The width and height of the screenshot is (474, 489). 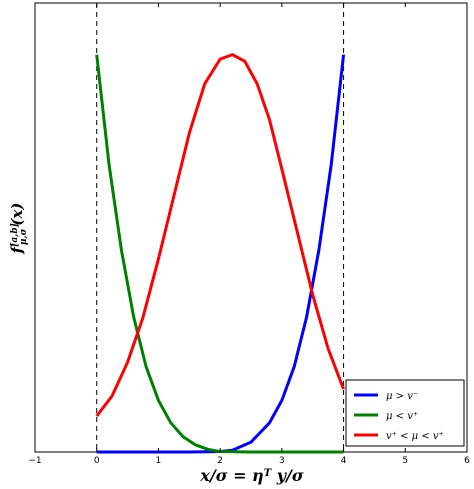 I want to click on x-tick-label-5: 4, so click(x=344, y=461).